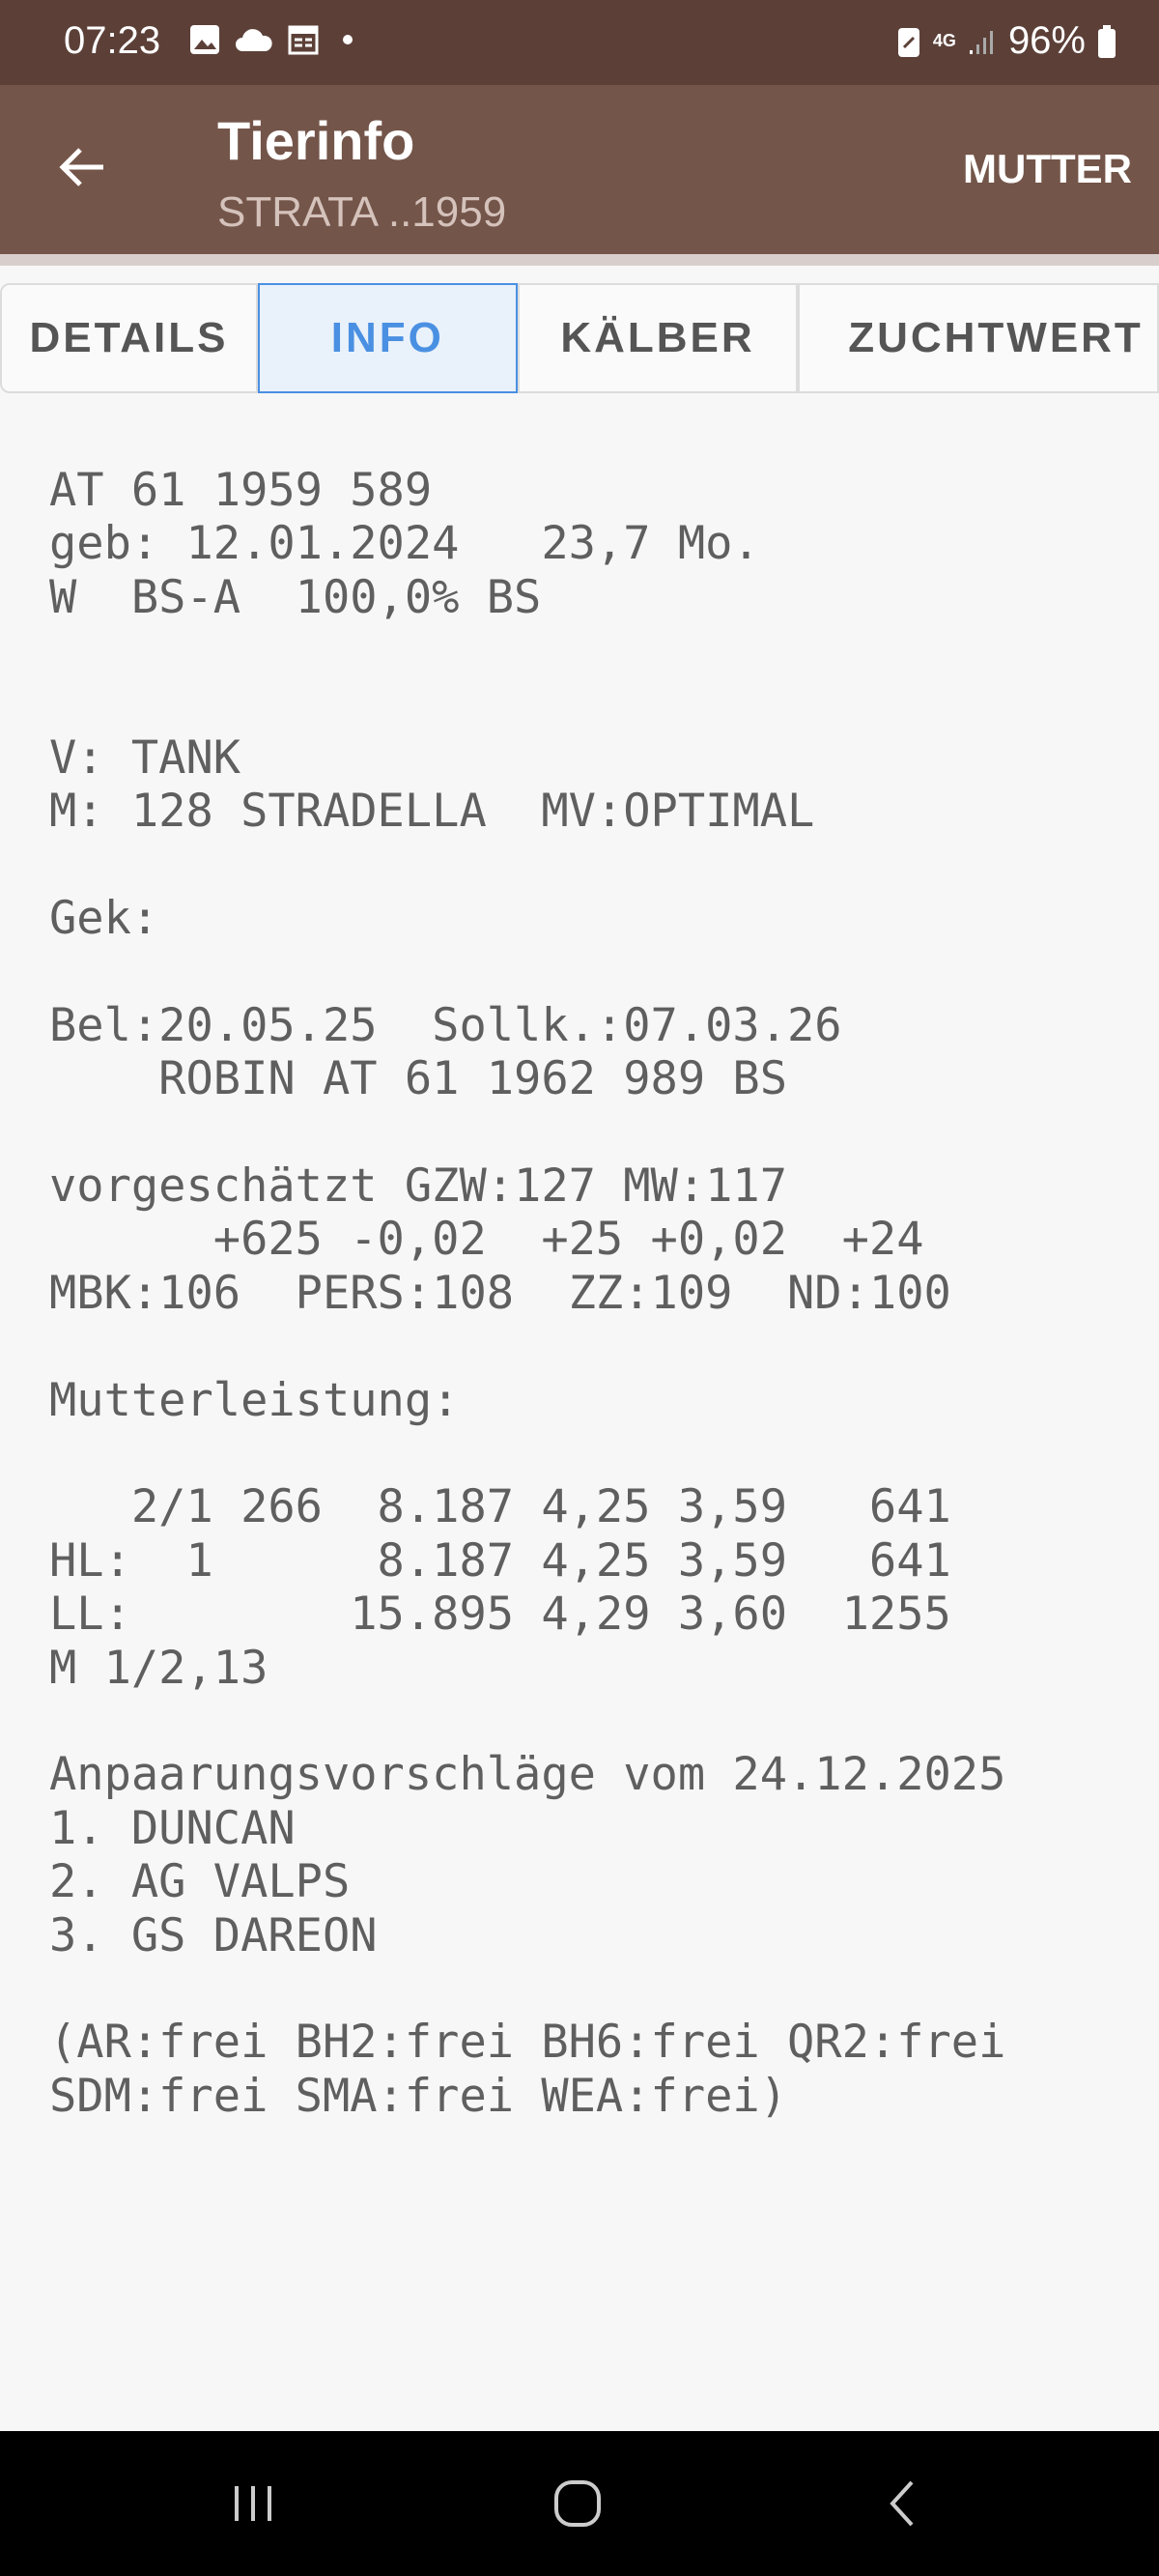 The width and height of the screenshot is (1159, 2576). I want to click on info-line: SDM:frei SMA:frei WEA:frei), so click(419, 2096).